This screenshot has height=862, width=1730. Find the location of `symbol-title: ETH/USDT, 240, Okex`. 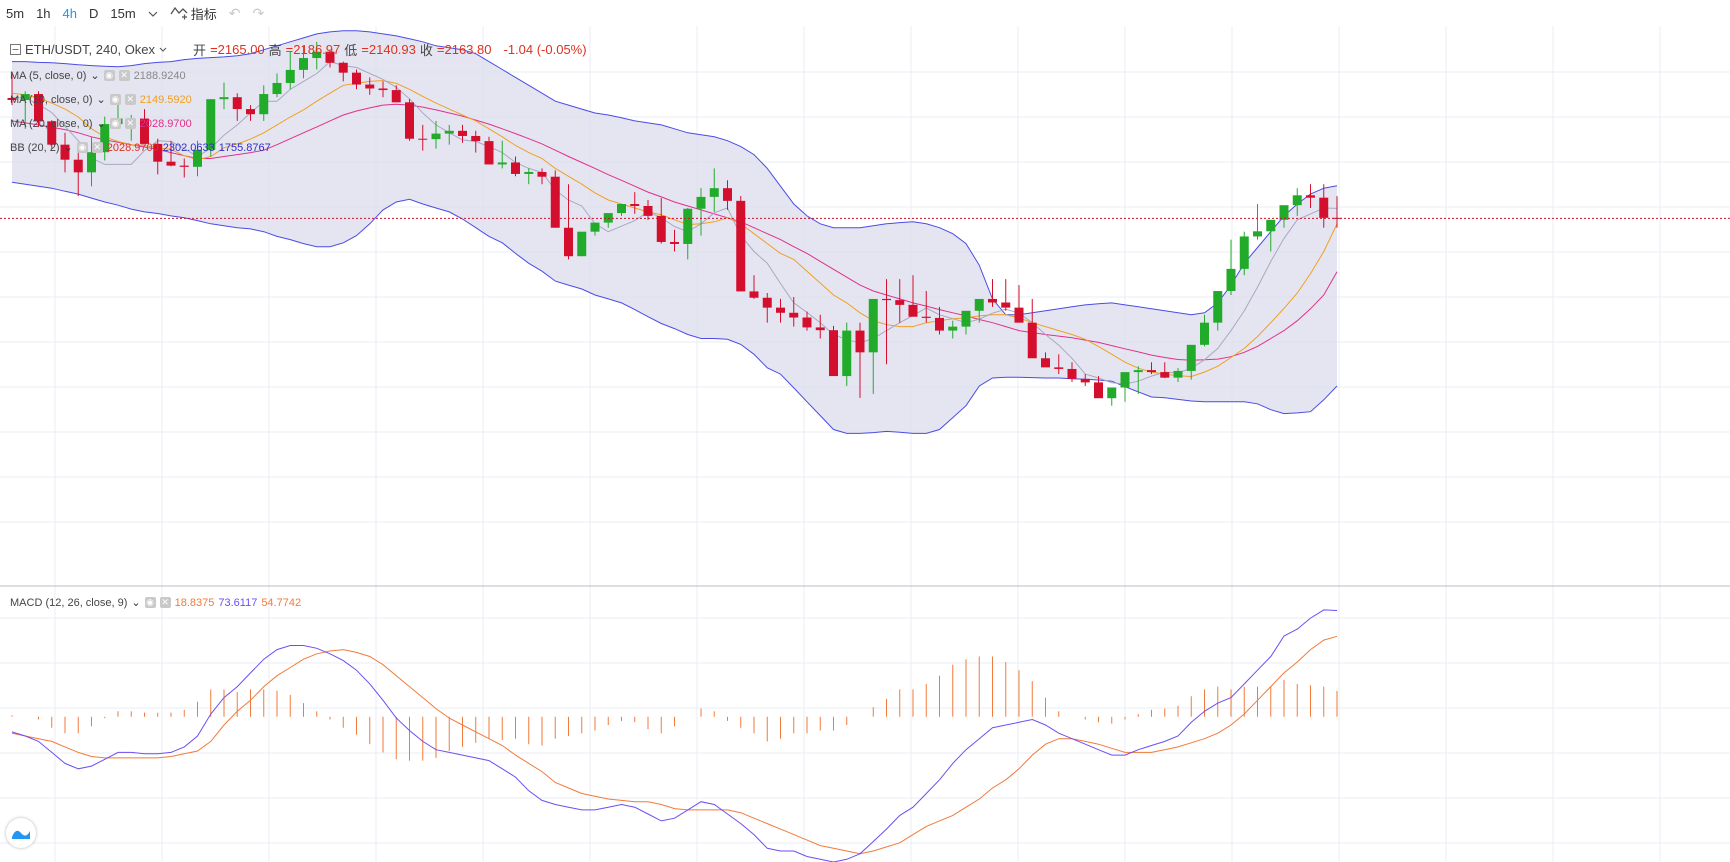

symbol-title: ETH/USDT, 240, Okex is located at coordinates (90, 49).